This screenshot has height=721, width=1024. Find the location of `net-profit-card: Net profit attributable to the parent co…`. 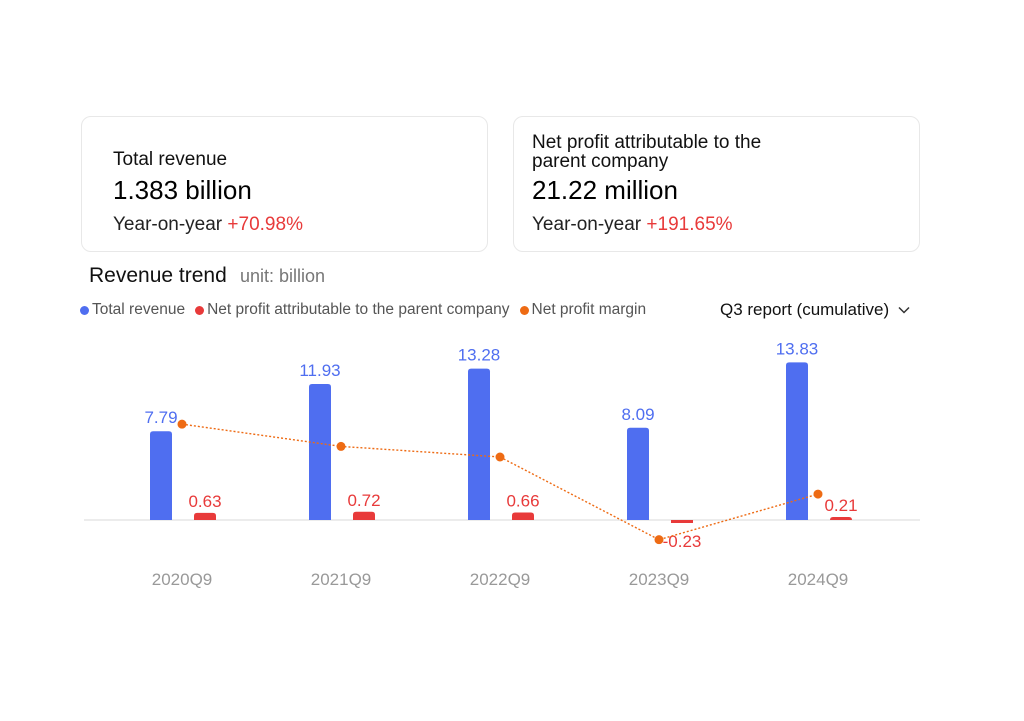

net-profit-card: Net profit attributable to the parent co… is located at coordinates (716, 184).